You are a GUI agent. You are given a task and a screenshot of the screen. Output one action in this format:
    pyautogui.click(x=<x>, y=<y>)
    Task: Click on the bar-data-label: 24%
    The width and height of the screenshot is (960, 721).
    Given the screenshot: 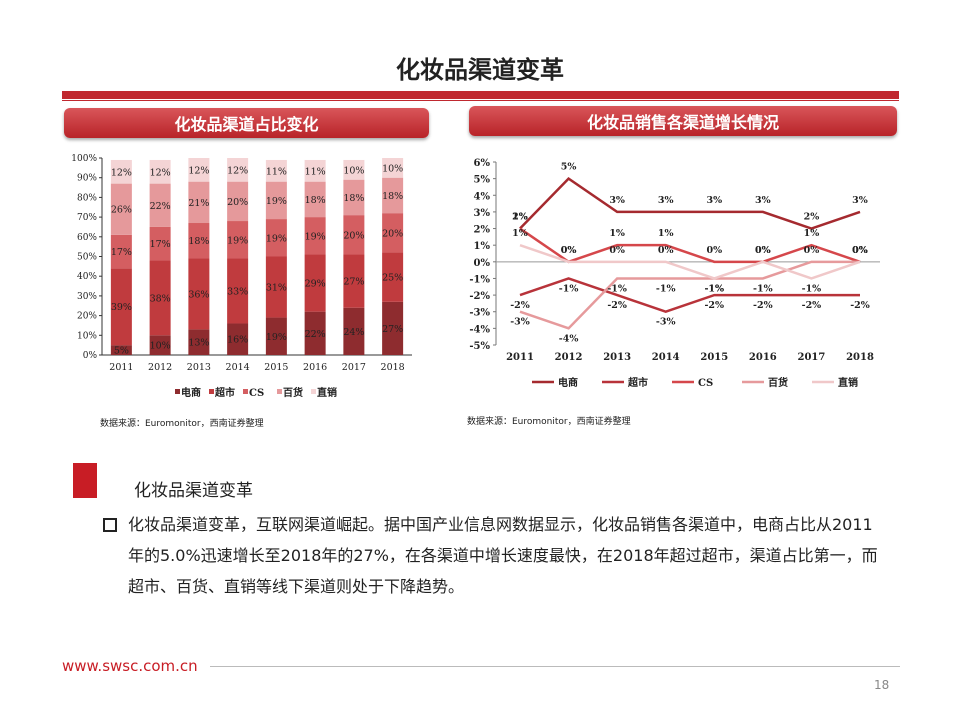 What is the action you would take?
    pyautogui.click(x=353, y=332)
    